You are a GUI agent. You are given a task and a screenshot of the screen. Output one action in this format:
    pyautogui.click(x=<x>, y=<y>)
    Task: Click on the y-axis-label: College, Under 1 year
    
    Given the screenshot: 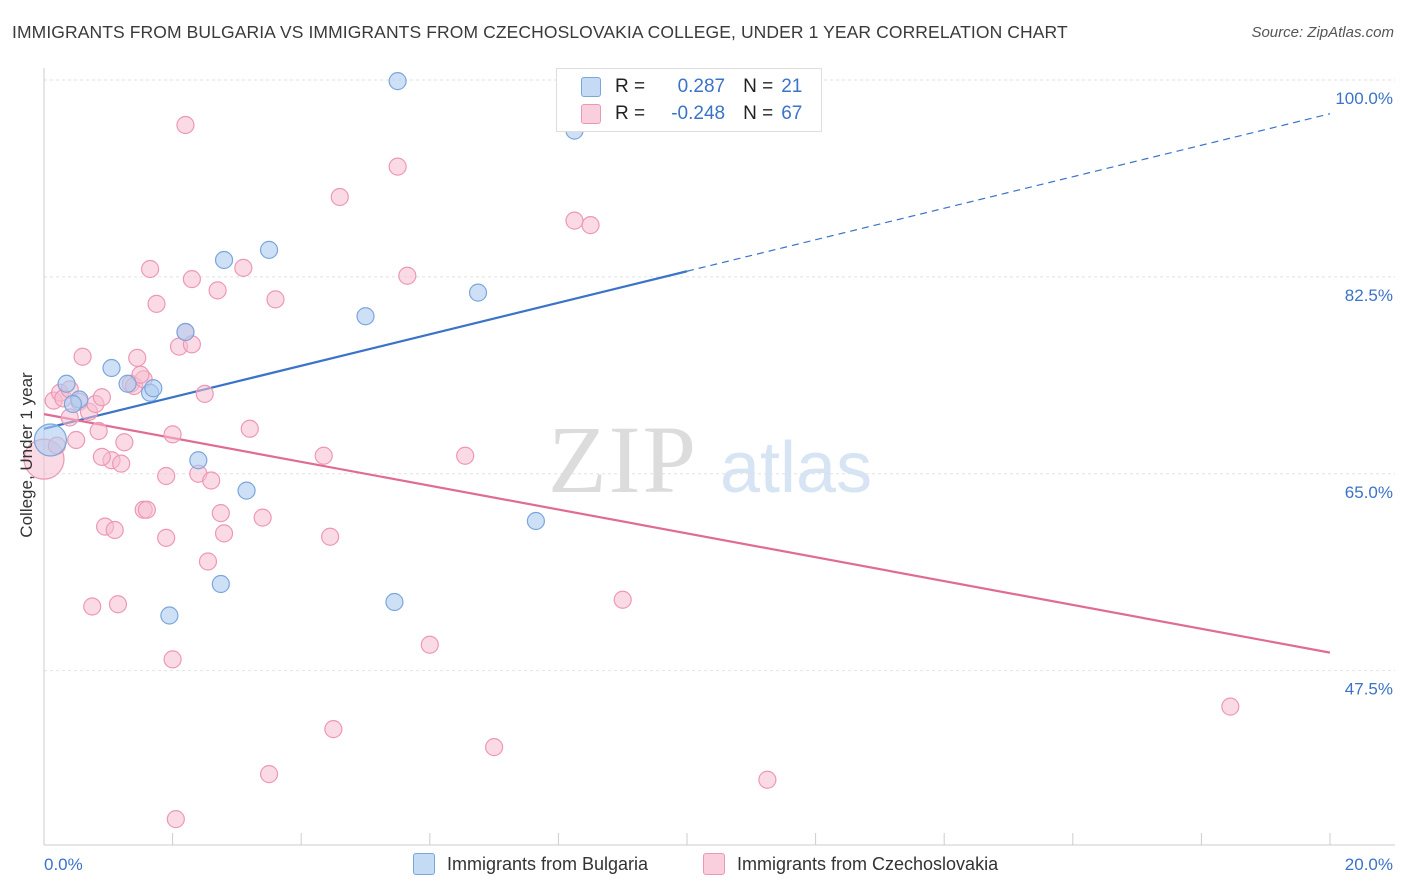 What is the action you would take?
    pyautogui.click(x=26, y=455)
    